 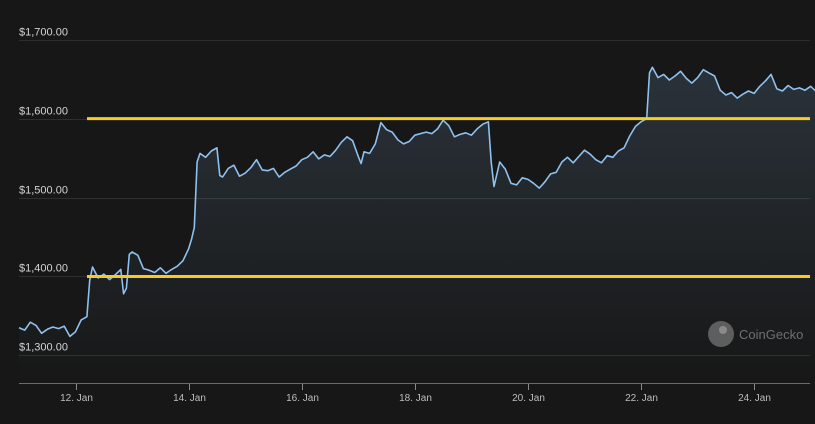 I want to click on coingecko-watermark: CoinGecko, so click(x=755, y=334).